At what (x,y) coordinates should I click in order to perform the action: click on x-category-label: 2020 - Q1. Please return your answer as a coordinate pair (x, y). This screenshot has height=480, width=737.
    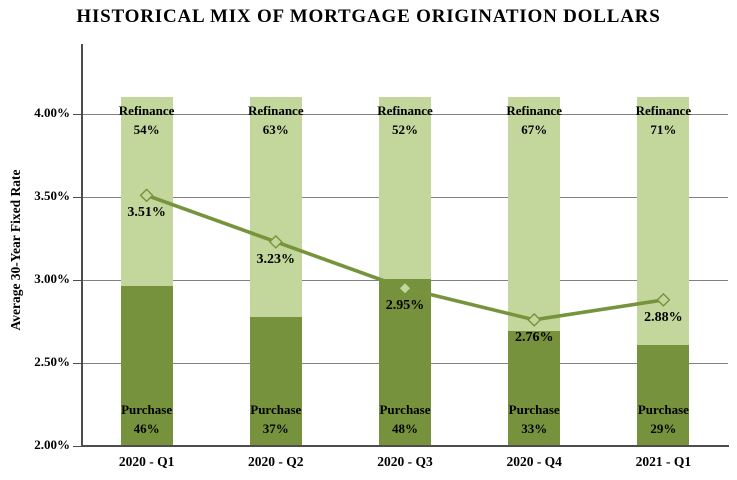
    Looking at the image, I should click on (146, 461).